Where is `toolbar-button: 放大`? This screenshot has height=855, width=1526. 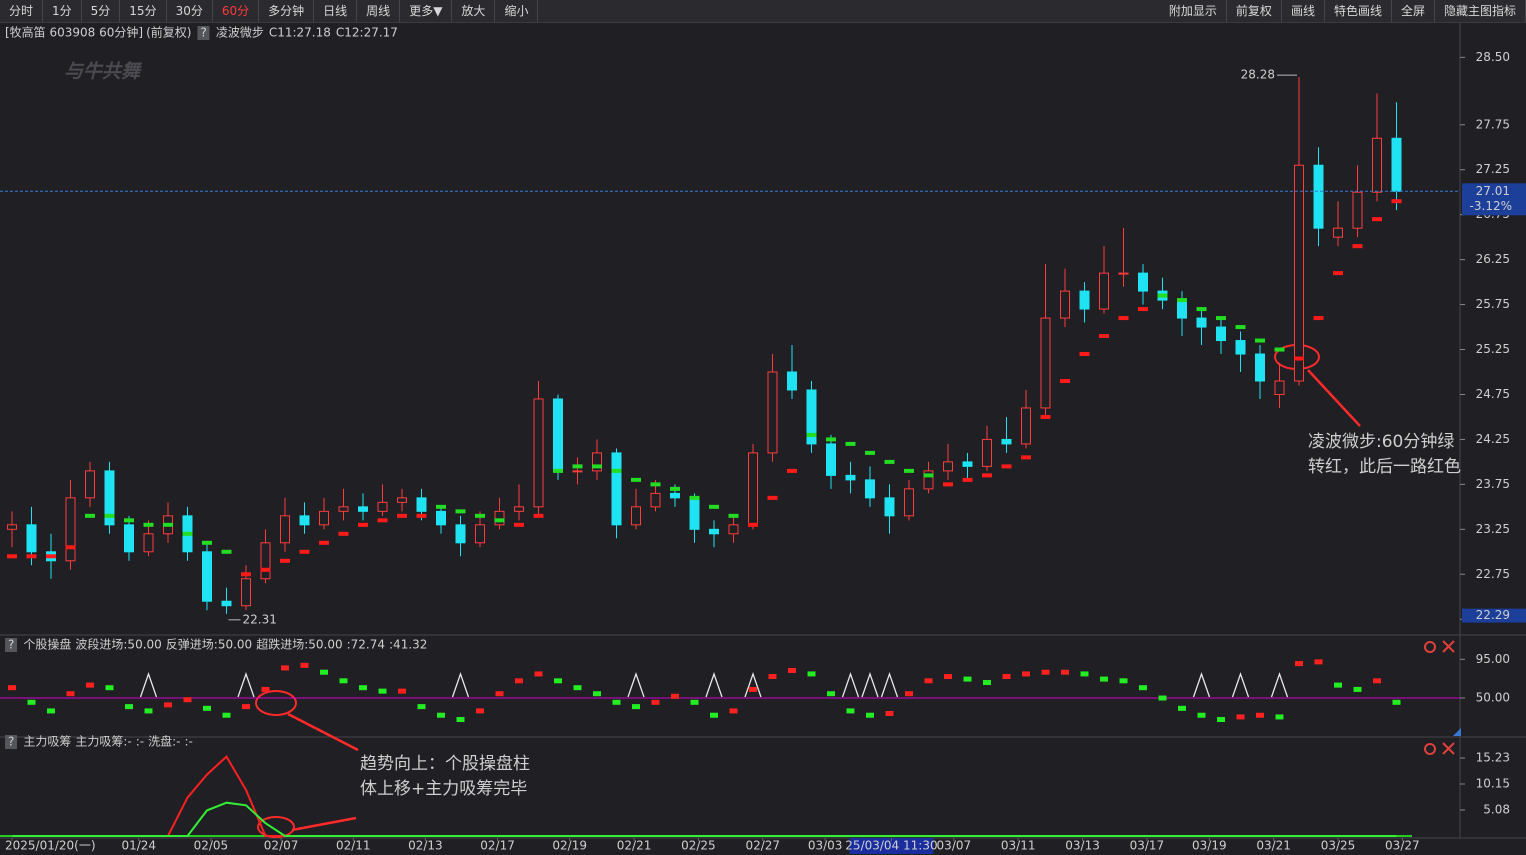
toolbar-button: 放大 is located at coordinates (474, 11).